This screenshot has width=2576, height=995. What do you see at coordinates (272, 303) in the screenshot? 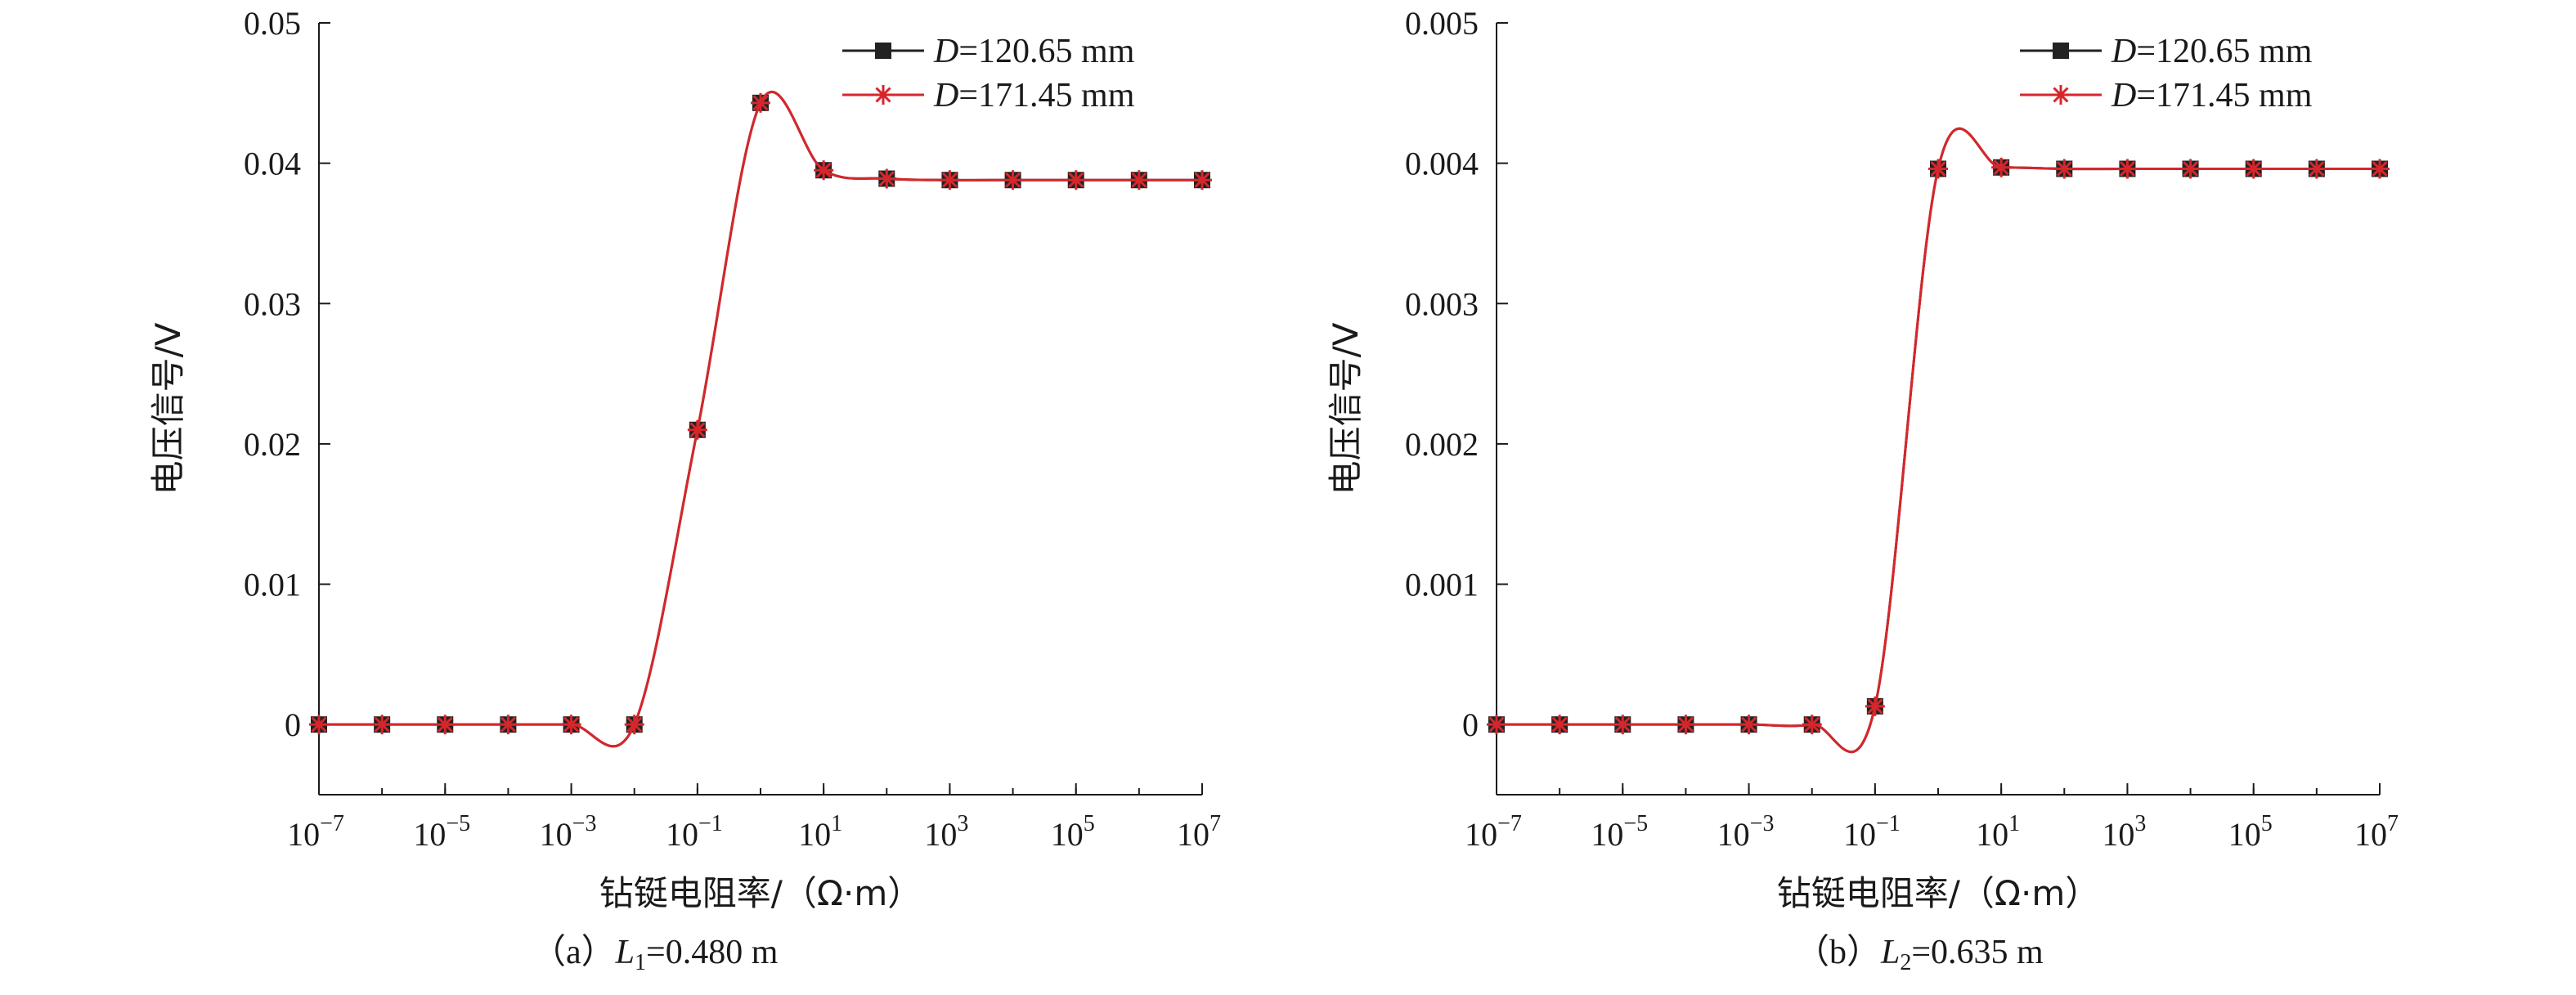
I see `y-tick-label: 0.03` at bounding box center [272, 303].